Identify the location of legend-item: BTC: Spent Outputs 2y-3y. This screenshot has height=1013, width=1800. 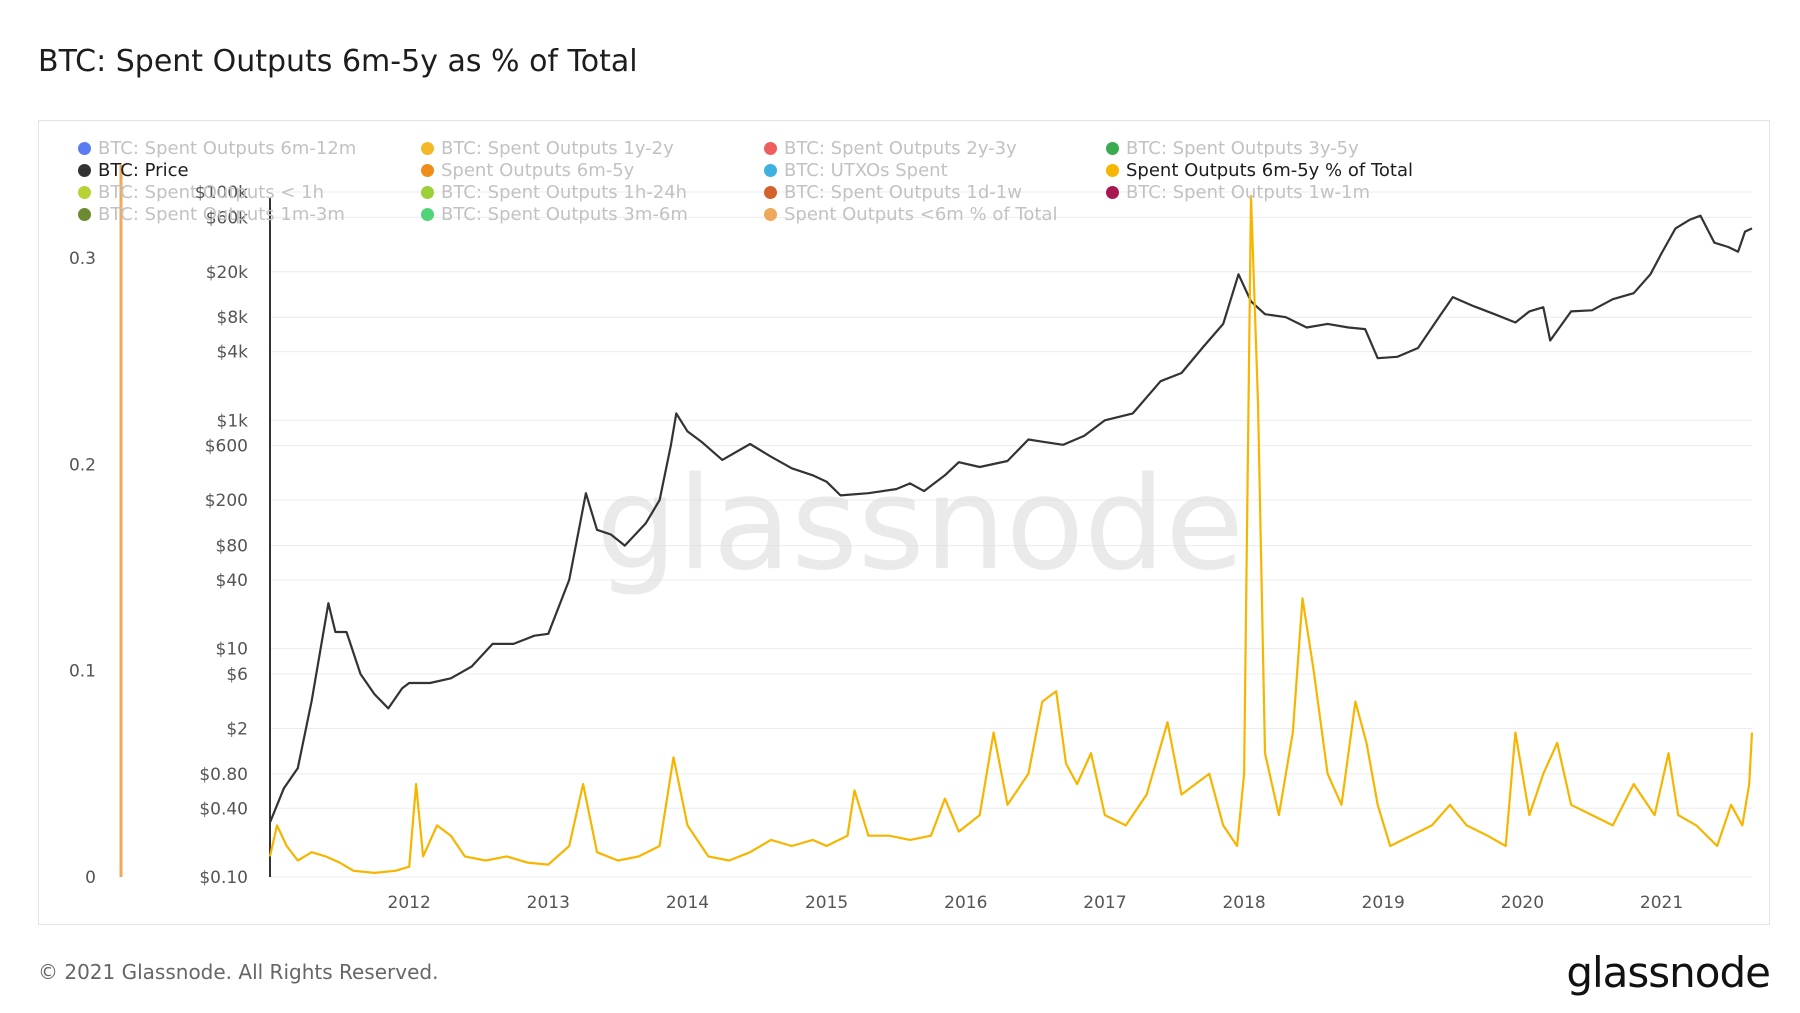
(890, 149).